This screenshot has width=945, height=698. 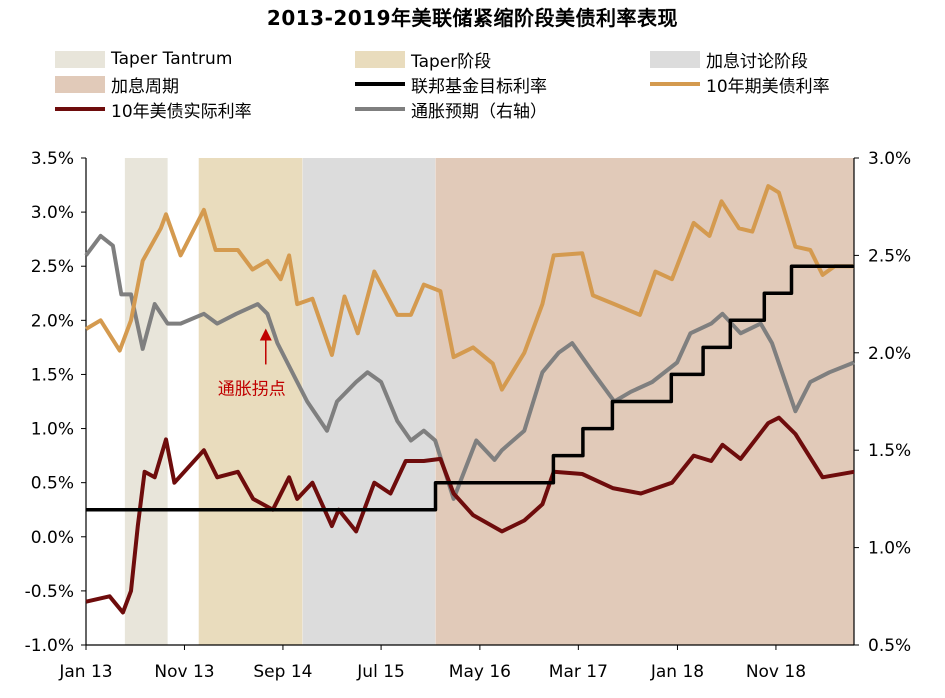 I want to click on x-tick-label: Jul 15, so click(x=380, y=672).